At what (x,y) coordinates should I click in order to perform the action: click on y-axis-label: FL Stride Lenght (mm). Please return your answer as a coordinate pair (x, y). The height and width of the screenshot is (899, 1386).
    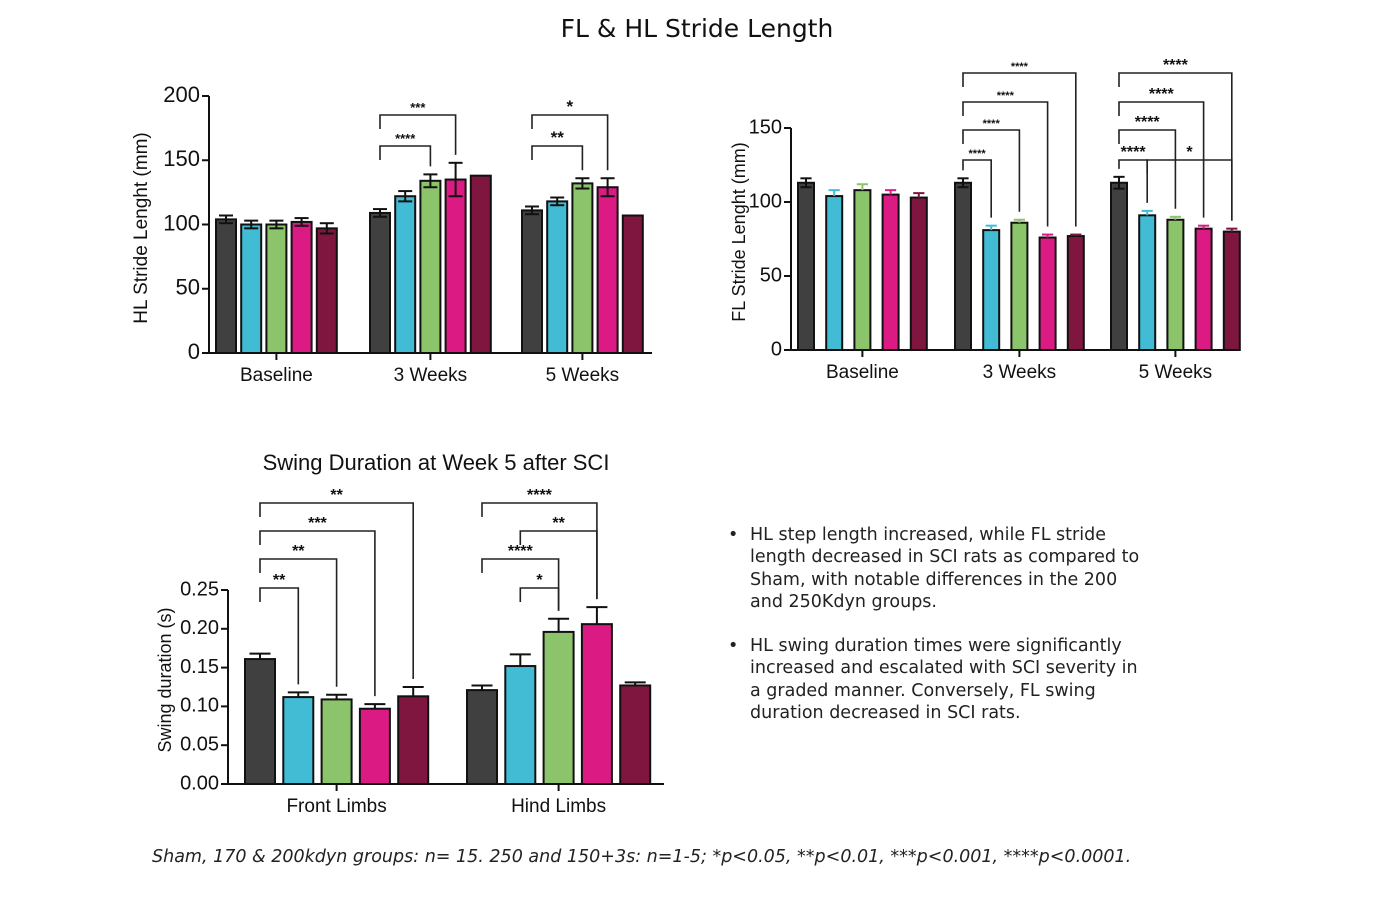
    Looking at the image, I should click on (739, 231).